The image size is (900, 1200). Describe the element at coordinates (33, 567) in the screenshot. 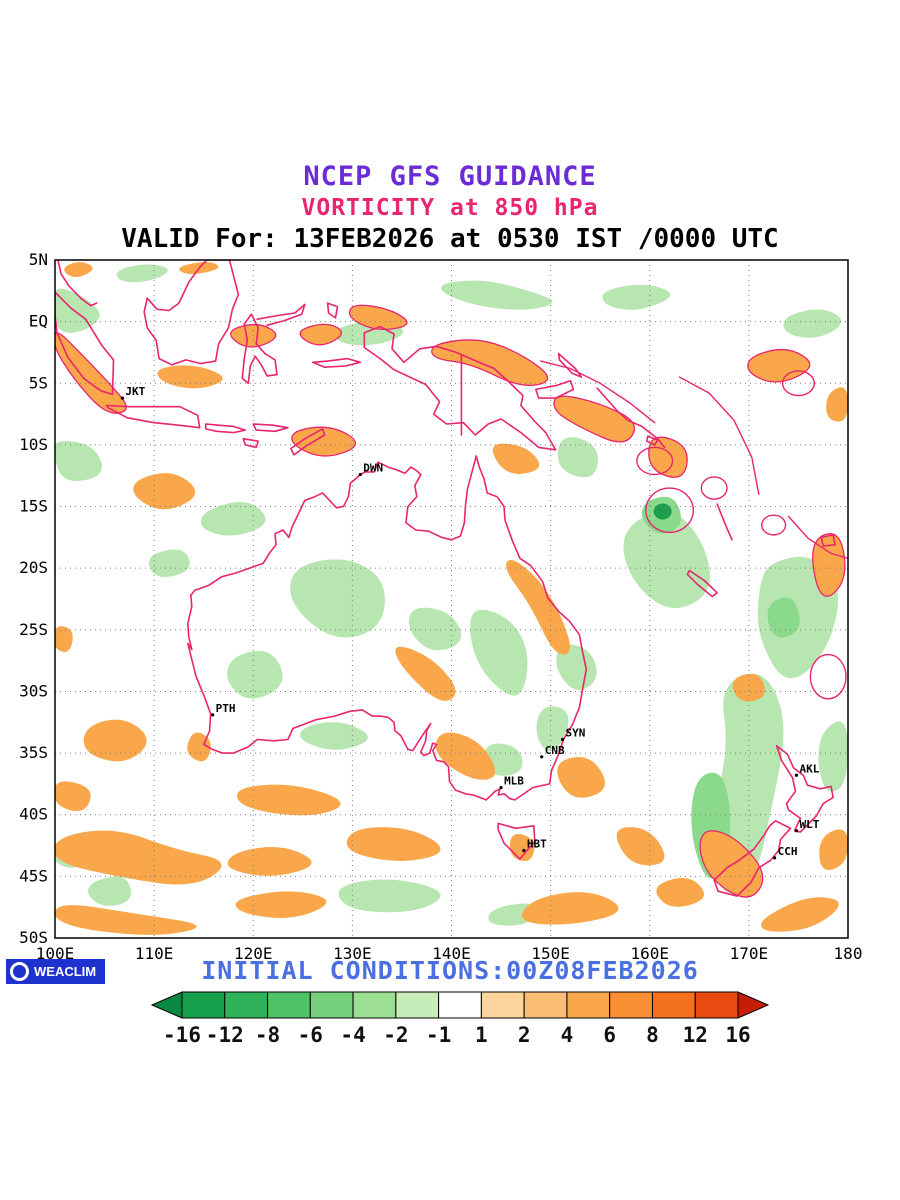

I see `lat-tick-label: 20S` at that location.